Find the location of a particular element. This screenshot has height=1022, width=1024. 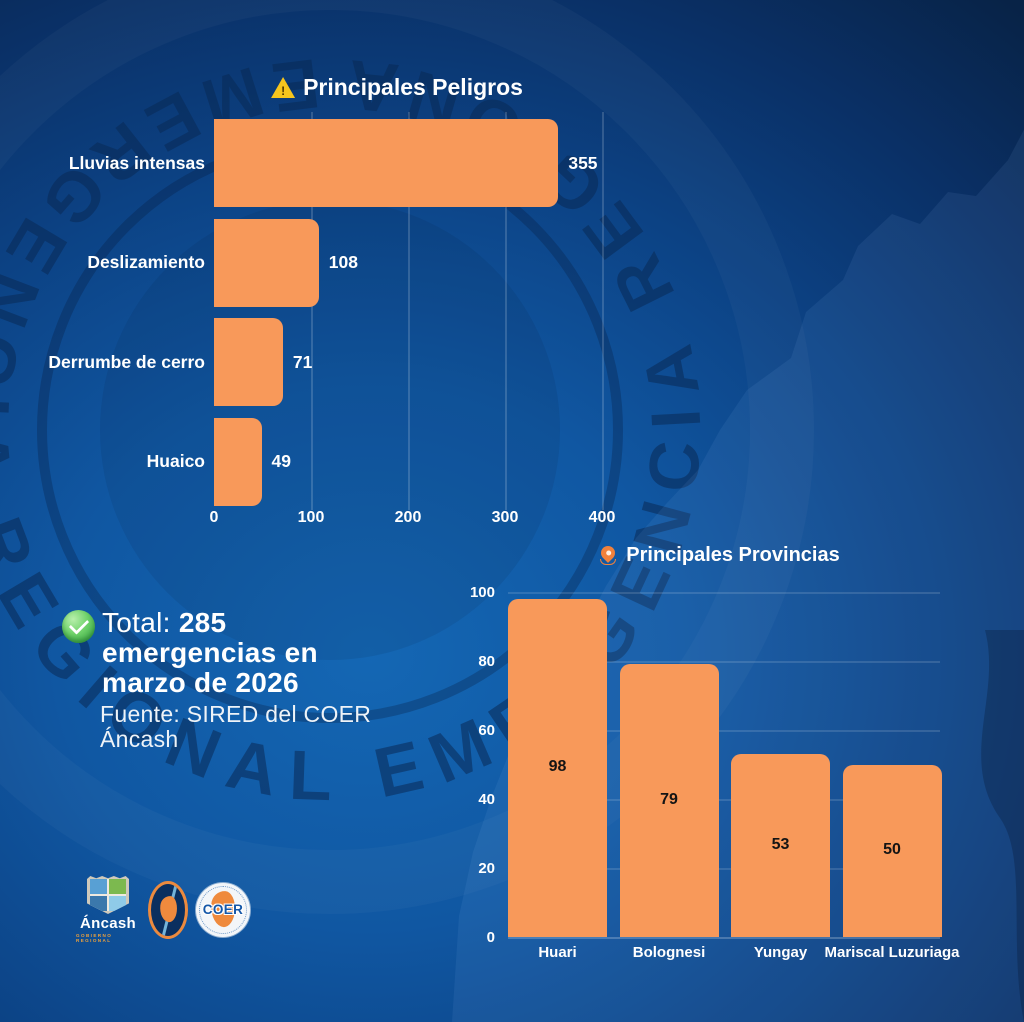

check-icon is located at coordinates (78, 626).